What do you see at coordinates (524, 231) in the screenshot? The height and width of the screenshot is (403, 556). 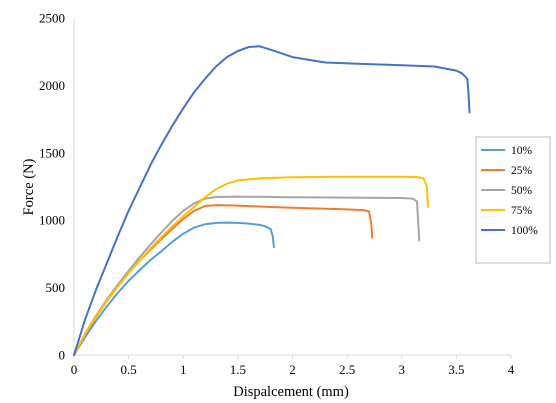 I see `legend-label: 100%` at bounding box center [524, 231].